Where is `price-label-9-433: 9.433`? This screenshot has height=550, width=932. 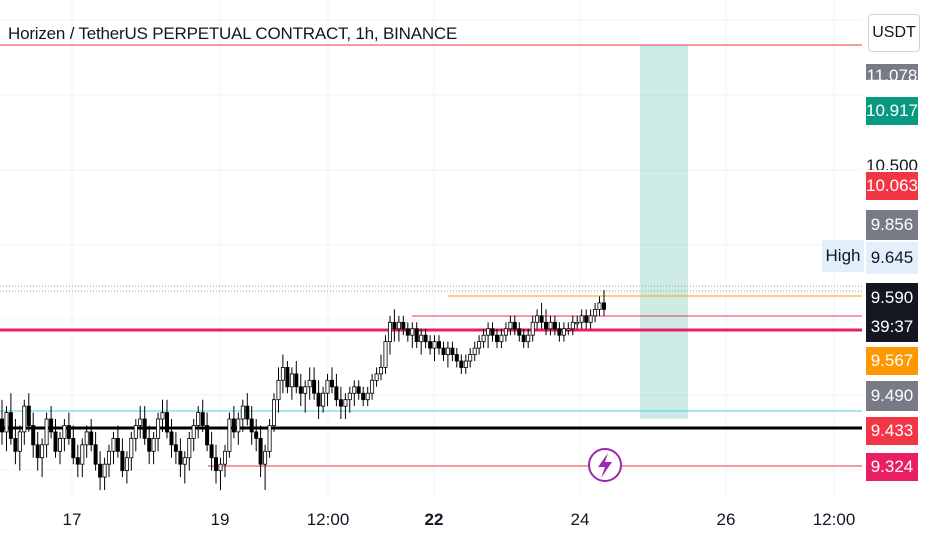 price-label-9-433: 9.433 is located at coordinates (892, 431).